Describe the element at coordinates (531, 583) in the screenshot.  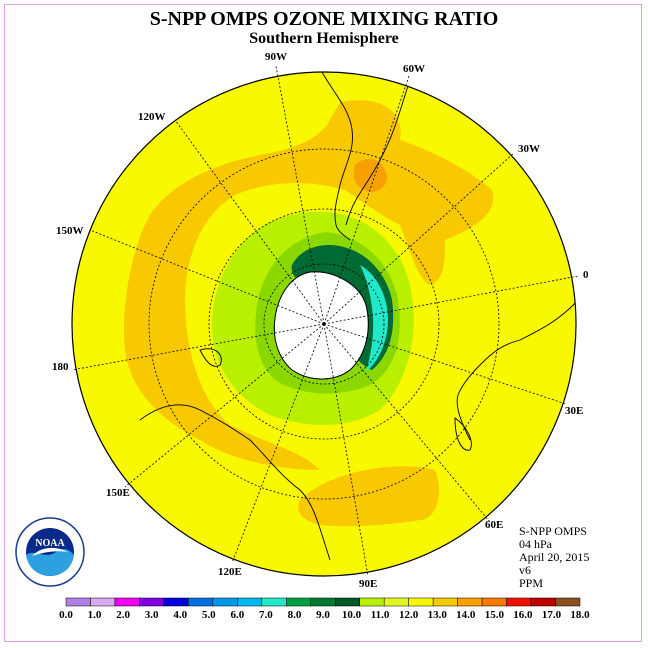
I see `info-units: PPM` at that location.